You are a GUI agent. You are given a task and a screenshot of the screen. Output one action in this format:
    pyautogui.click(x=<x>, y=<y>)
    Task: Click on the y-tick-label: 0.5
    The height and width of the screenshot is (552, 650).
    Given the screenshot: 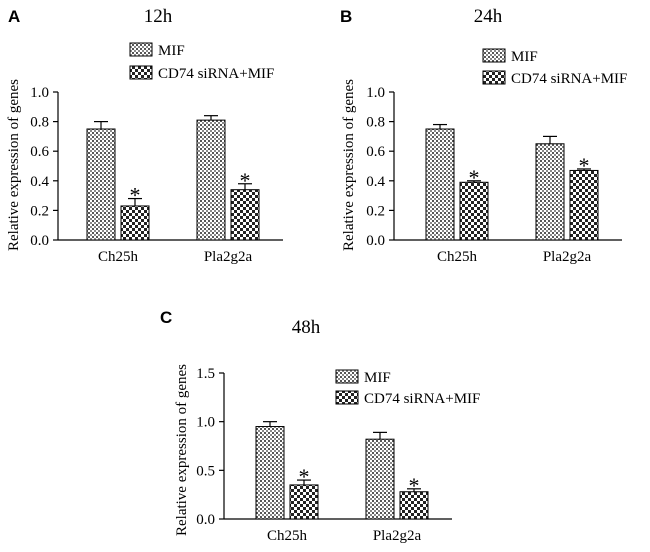 What is the action you would take?
    pyautogui.click(x=205, y=471)
    